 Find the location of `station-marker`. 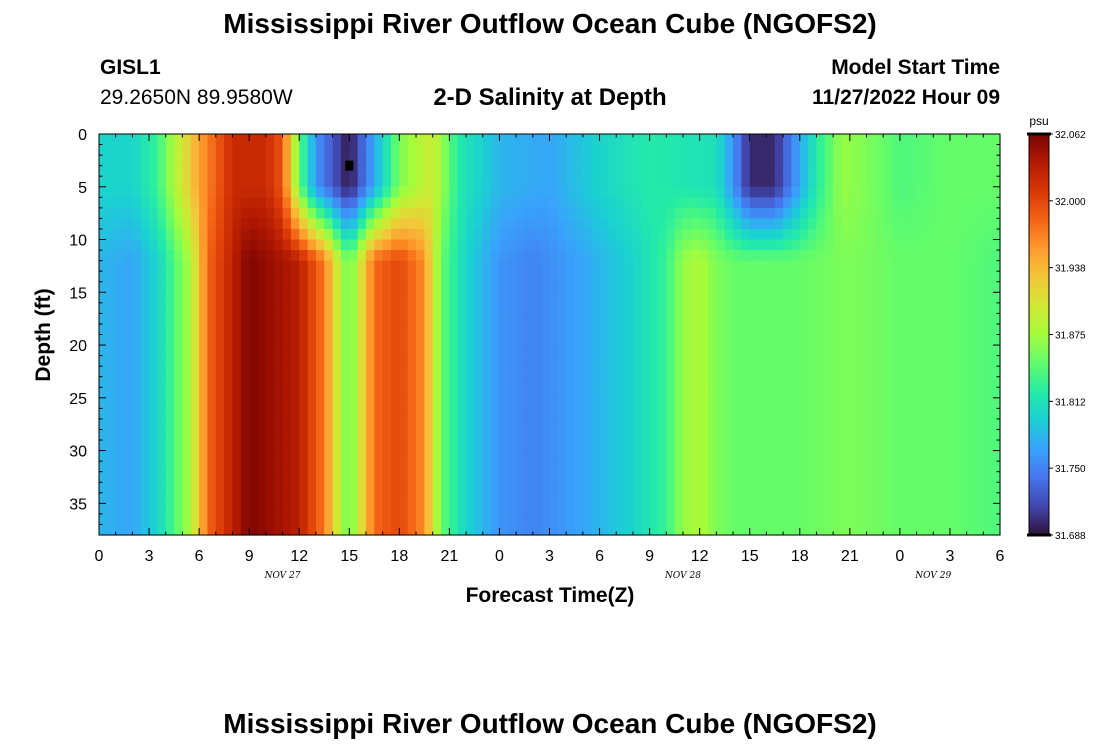

station-marker is located at coordinates (349, 165).